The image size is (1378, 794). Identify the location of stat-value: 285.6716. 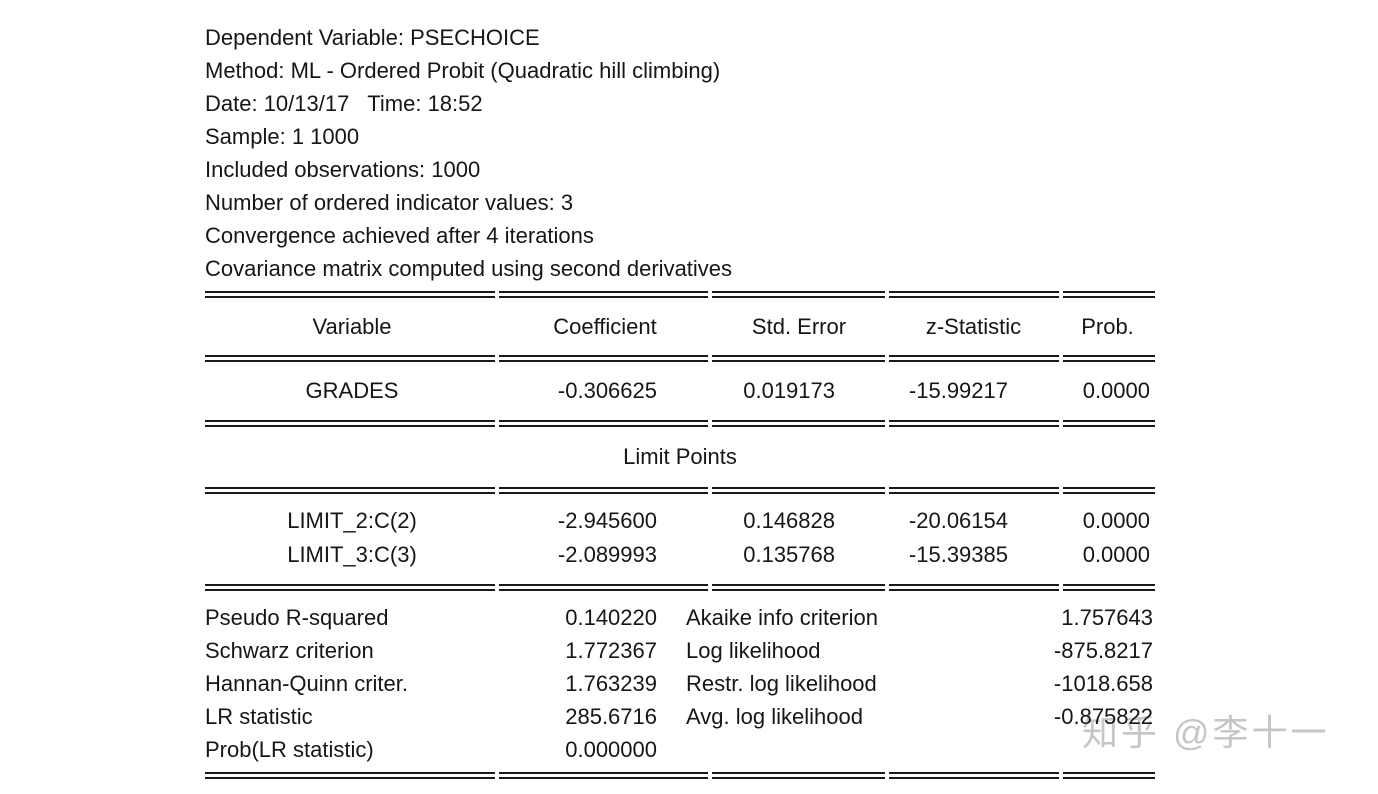
(611, 716).